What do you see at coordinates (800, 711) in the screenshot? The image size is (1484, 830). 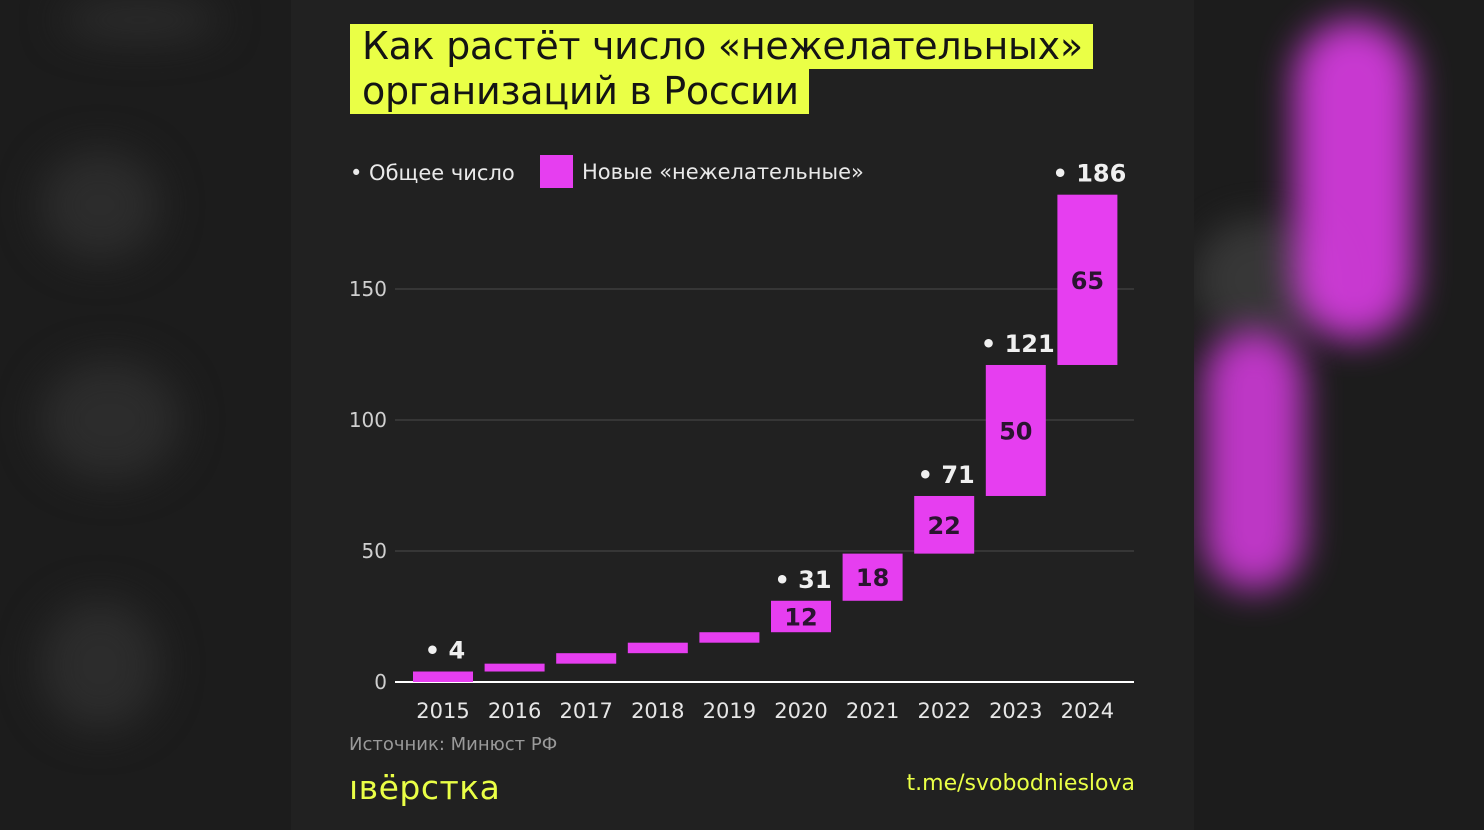 I see `x-tick-label: 2020` at bounding box center [800, 711].